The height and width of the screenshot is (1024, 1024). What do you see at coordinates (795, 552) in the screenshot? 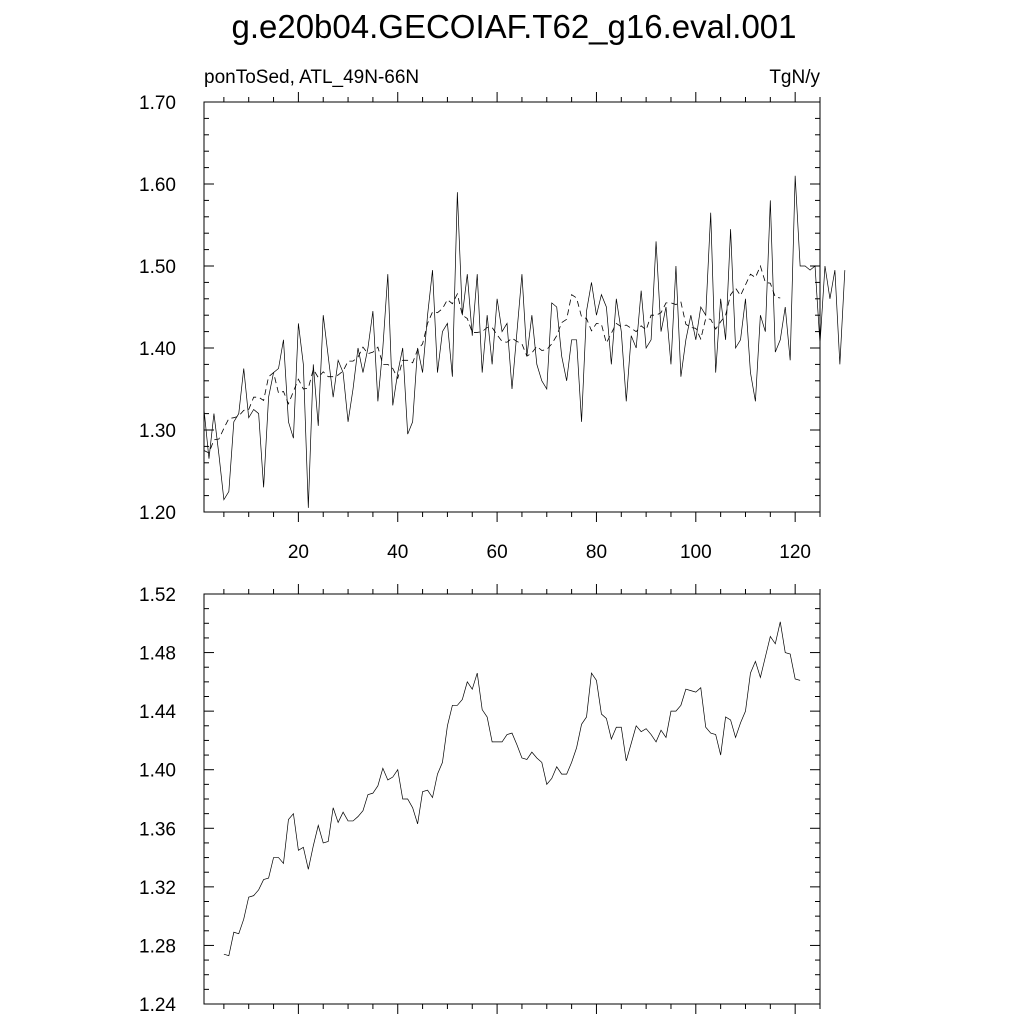
I see `x-tick-label: 120` at bounding box center [795, 552].